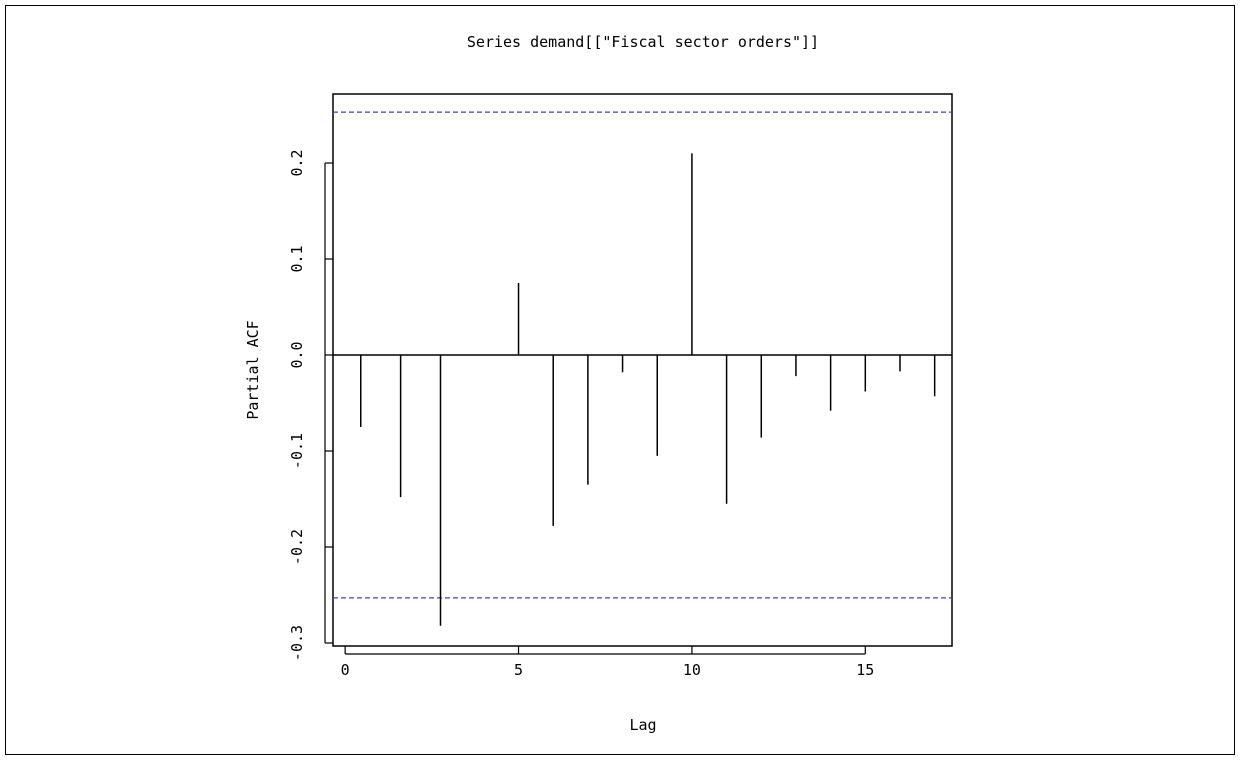  I want to click on y-axis-label: Partial ACF, so click(253, 369).